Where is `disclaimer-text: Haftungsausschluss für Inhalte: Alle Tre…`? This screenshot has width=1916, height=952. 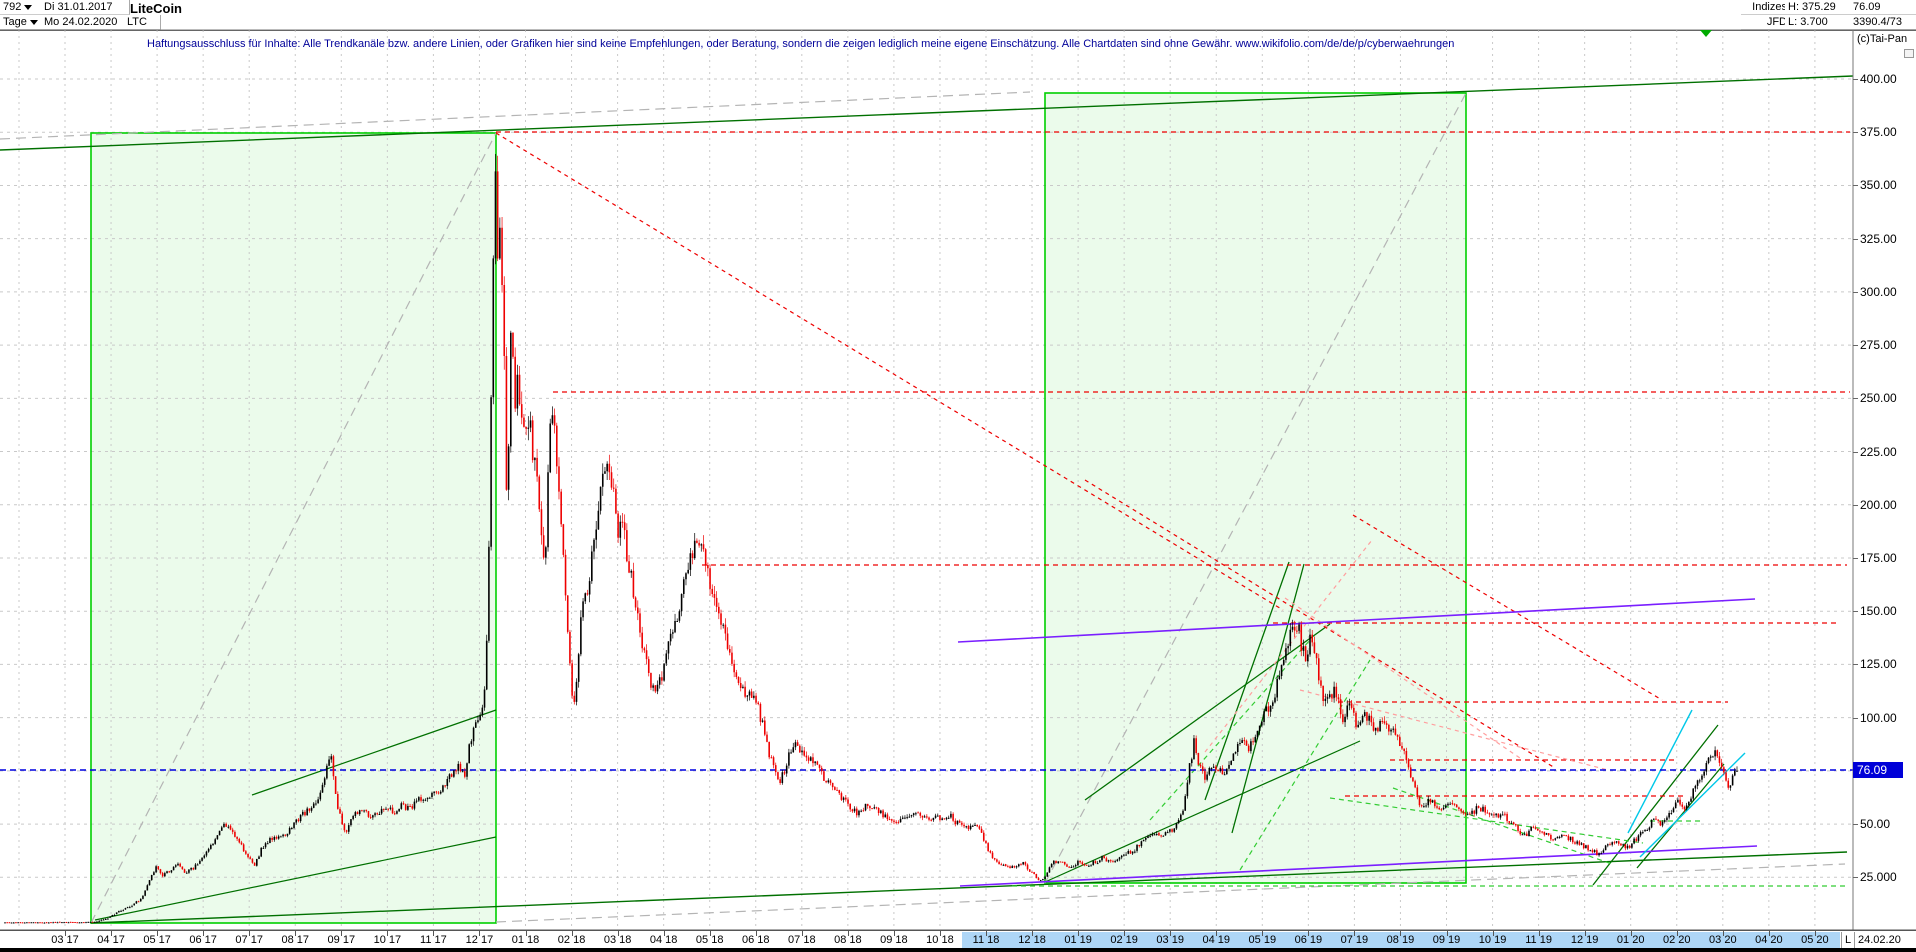
disclaimer-text: Haftungsausschluss für Inhalte: Alle Tre… is located at coordinates (801, 44).